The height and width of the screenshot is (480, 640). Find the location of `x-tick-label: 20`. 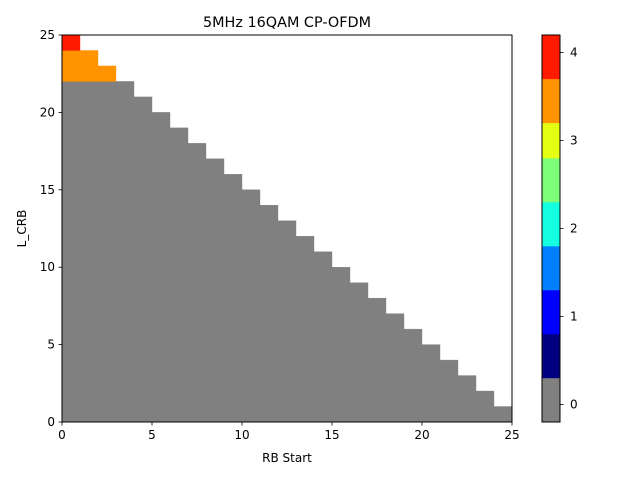

x-tick-label: 20 is located at coordinates (421, 435).